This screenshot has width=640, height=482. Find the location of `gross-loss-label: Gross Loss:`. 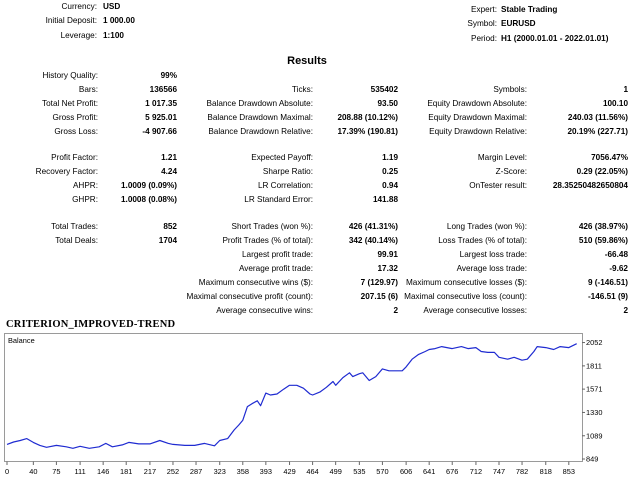

gross-loss-label: Gross Loss: is located at coordinates (76, 131).